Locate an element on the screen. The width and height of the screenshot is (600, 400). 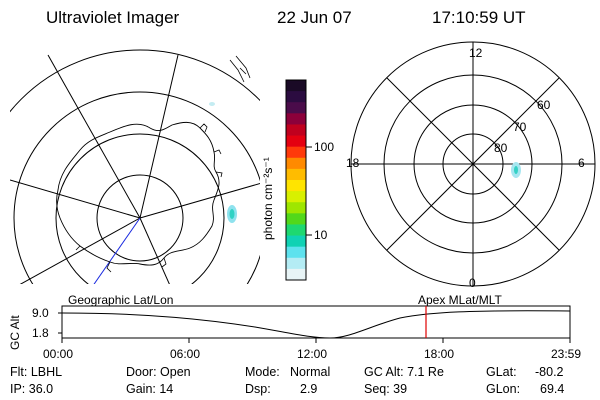
glon-label: GLon: is located at coordinates (503, 389).